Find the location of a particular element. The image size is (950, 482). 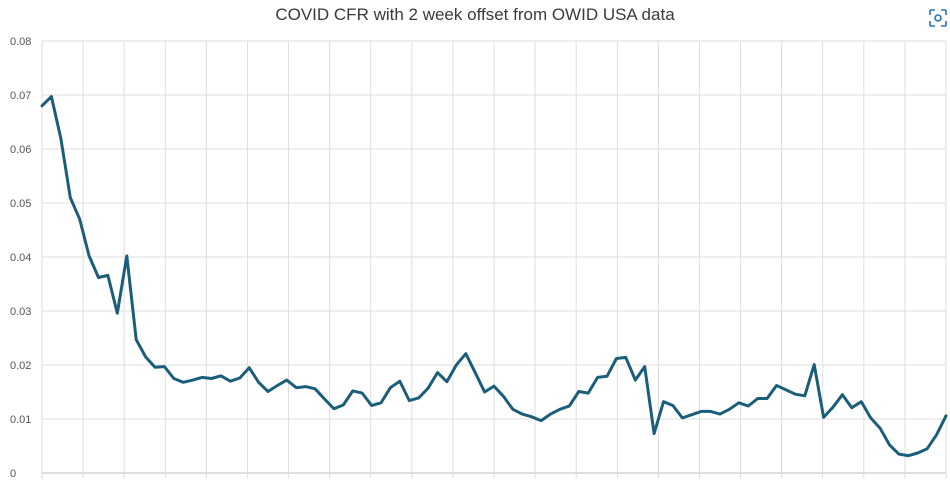

y-tick-label: 0 is located at coordinates (13, 474).